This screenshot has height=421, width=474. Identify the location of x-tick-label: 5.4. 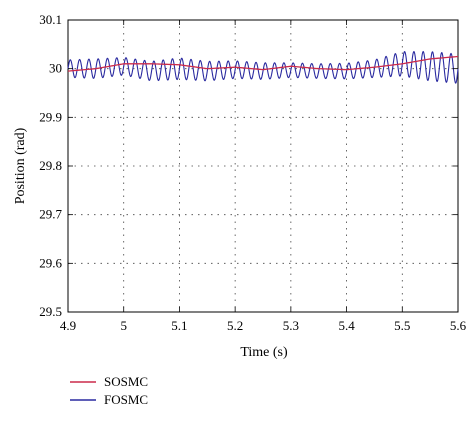
(346, 325).